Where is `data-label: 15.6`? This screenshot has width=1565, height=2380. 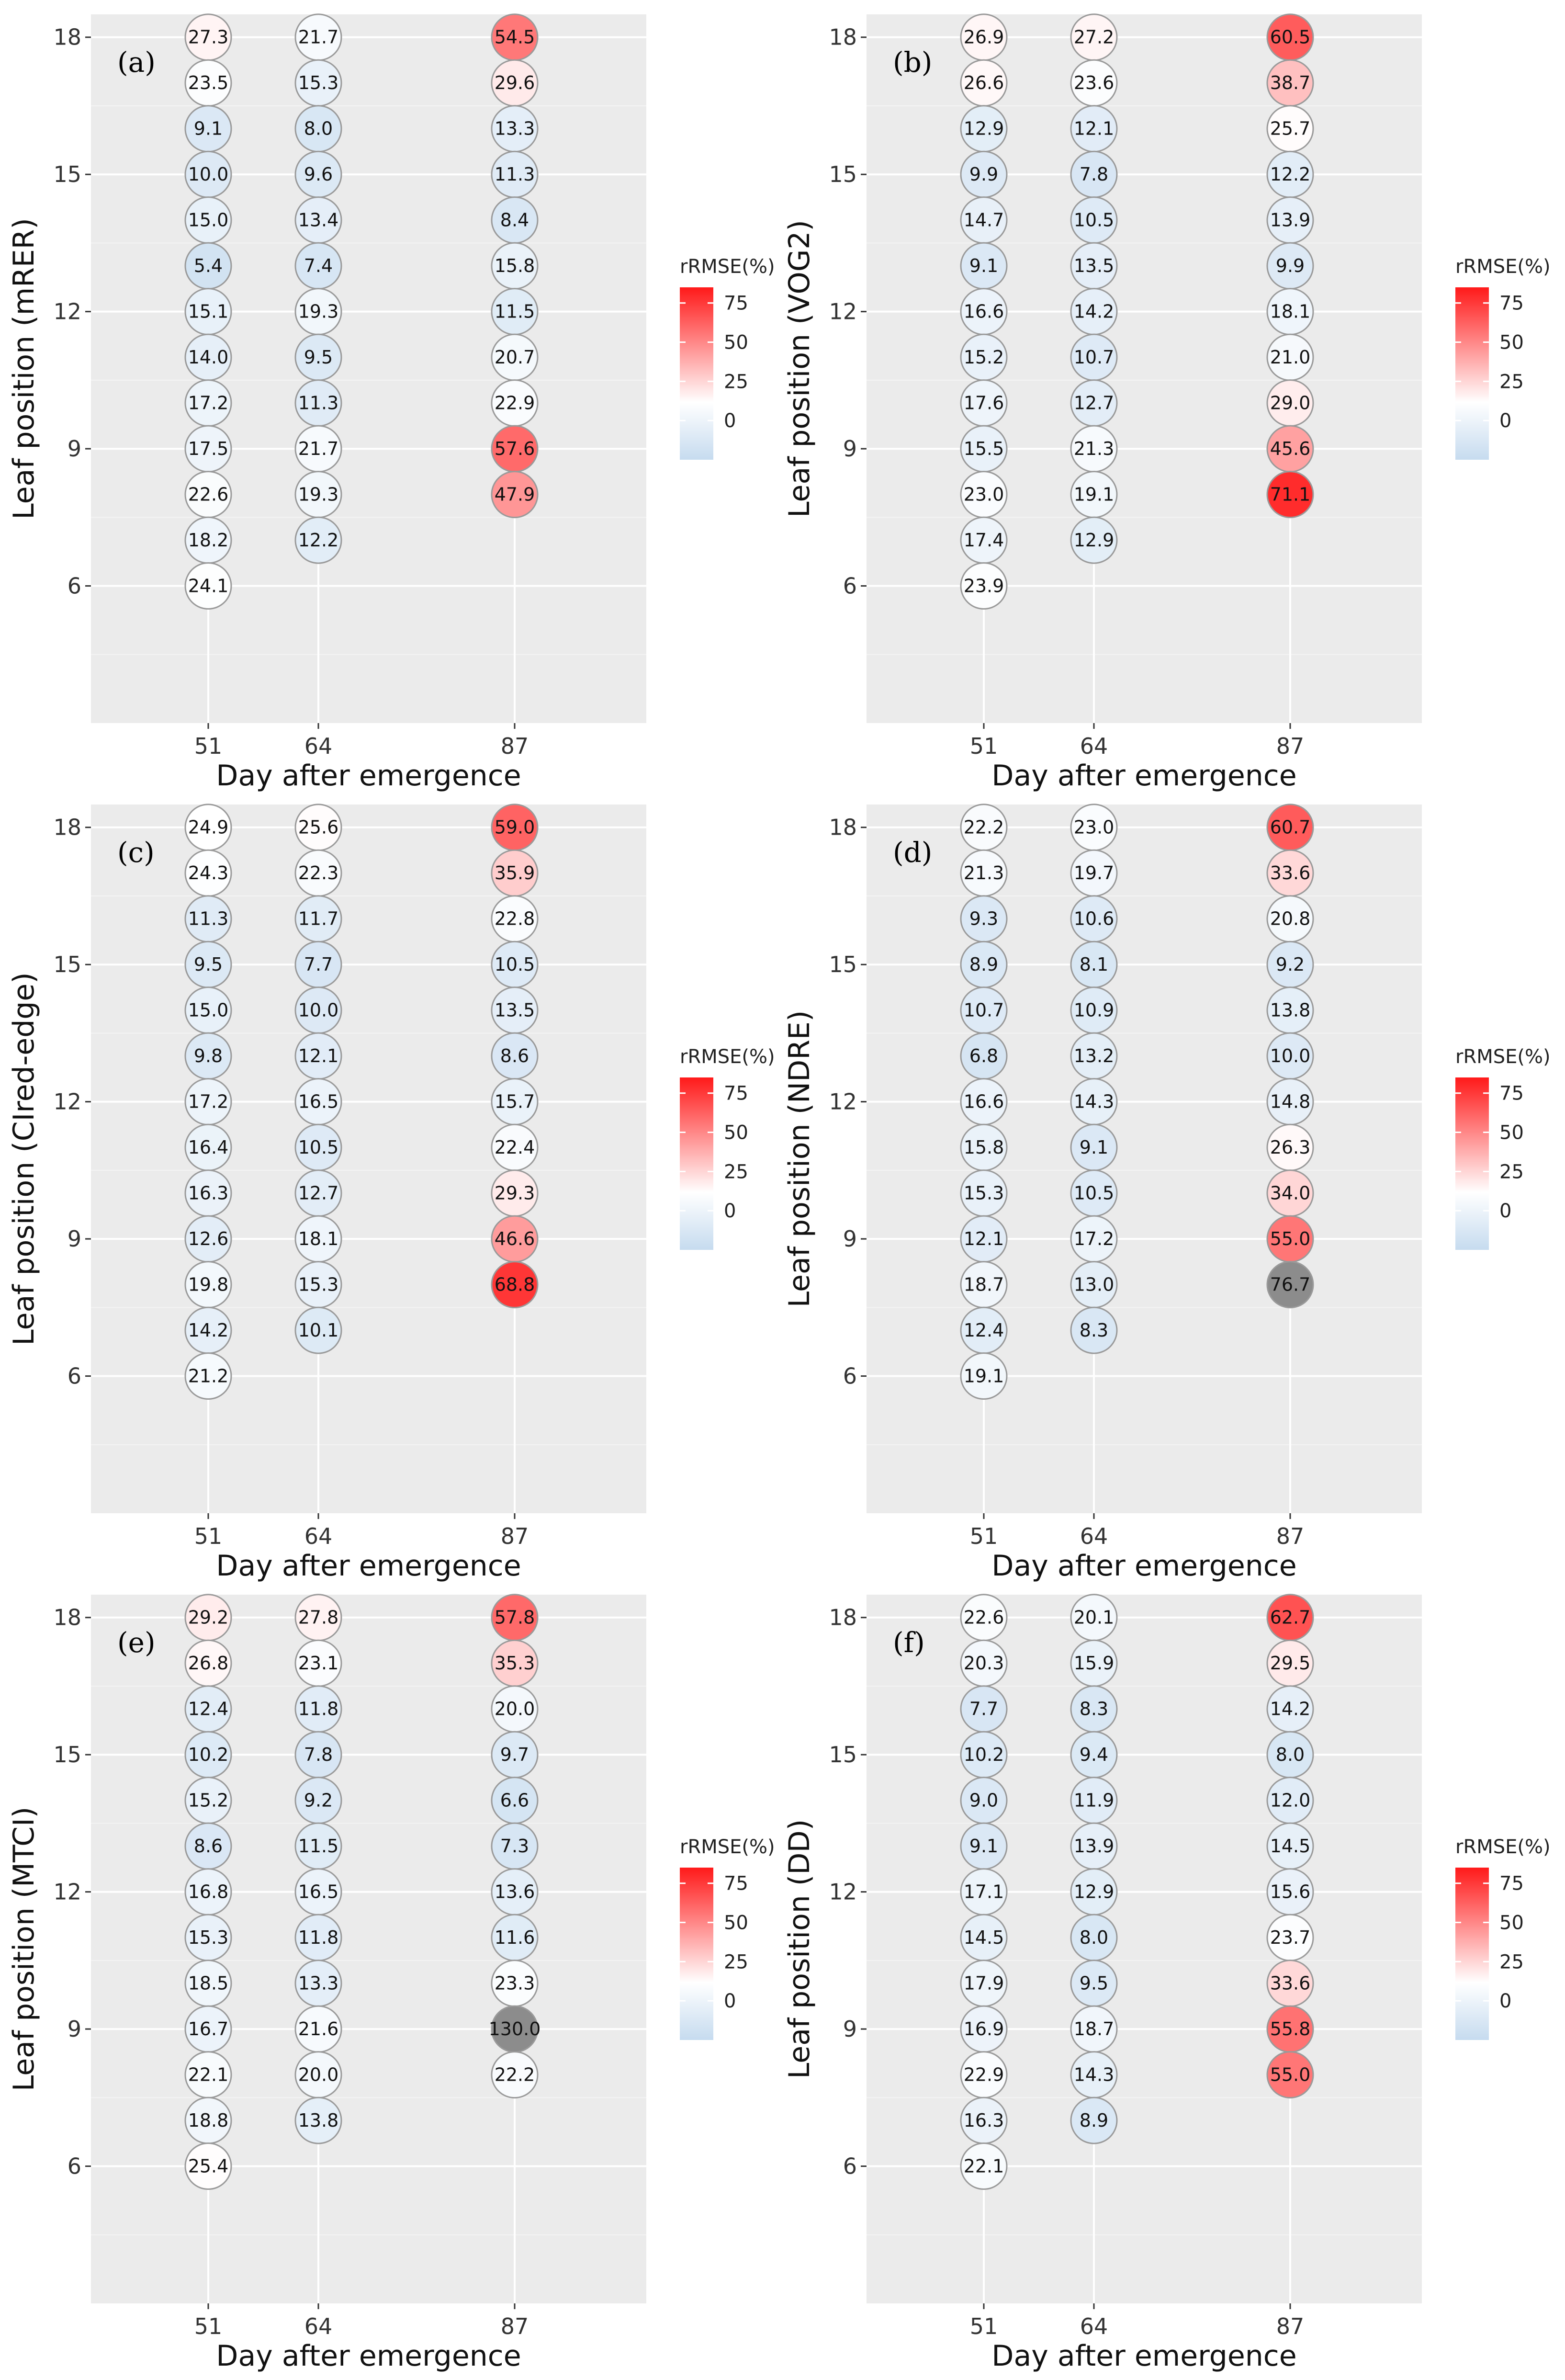 data-label: 15.6 is located at coordinates (1291, 1892).